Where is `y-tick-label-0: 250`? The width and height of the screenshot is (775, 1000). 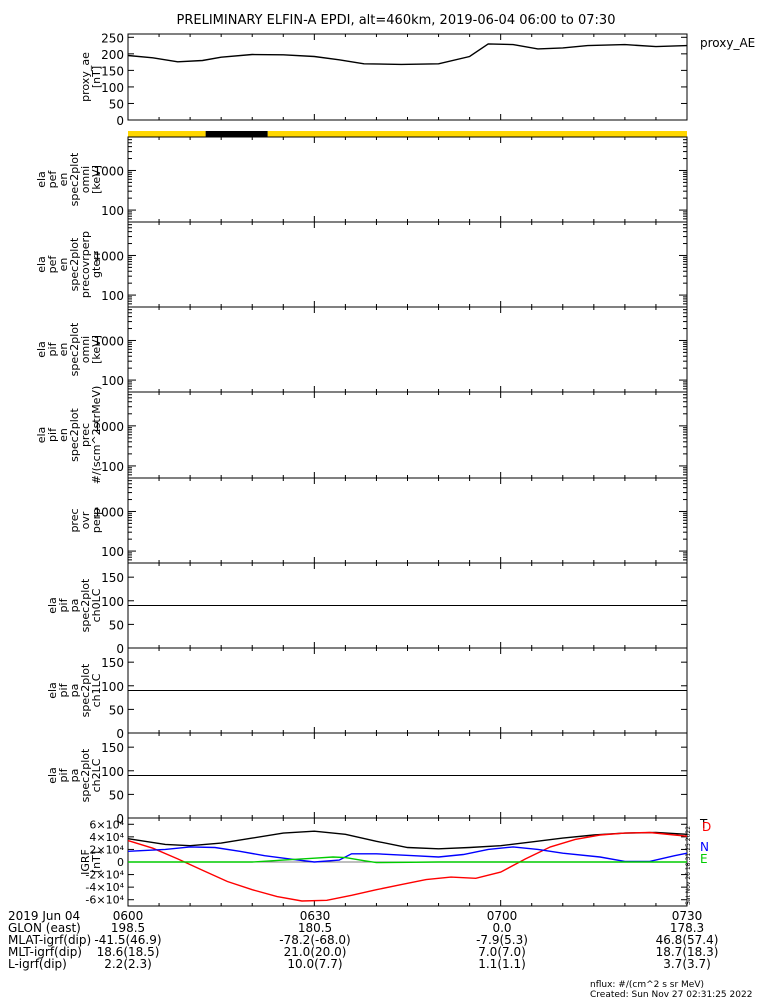
y-tick-label-0: 250 is located at coordinates (112, 38).